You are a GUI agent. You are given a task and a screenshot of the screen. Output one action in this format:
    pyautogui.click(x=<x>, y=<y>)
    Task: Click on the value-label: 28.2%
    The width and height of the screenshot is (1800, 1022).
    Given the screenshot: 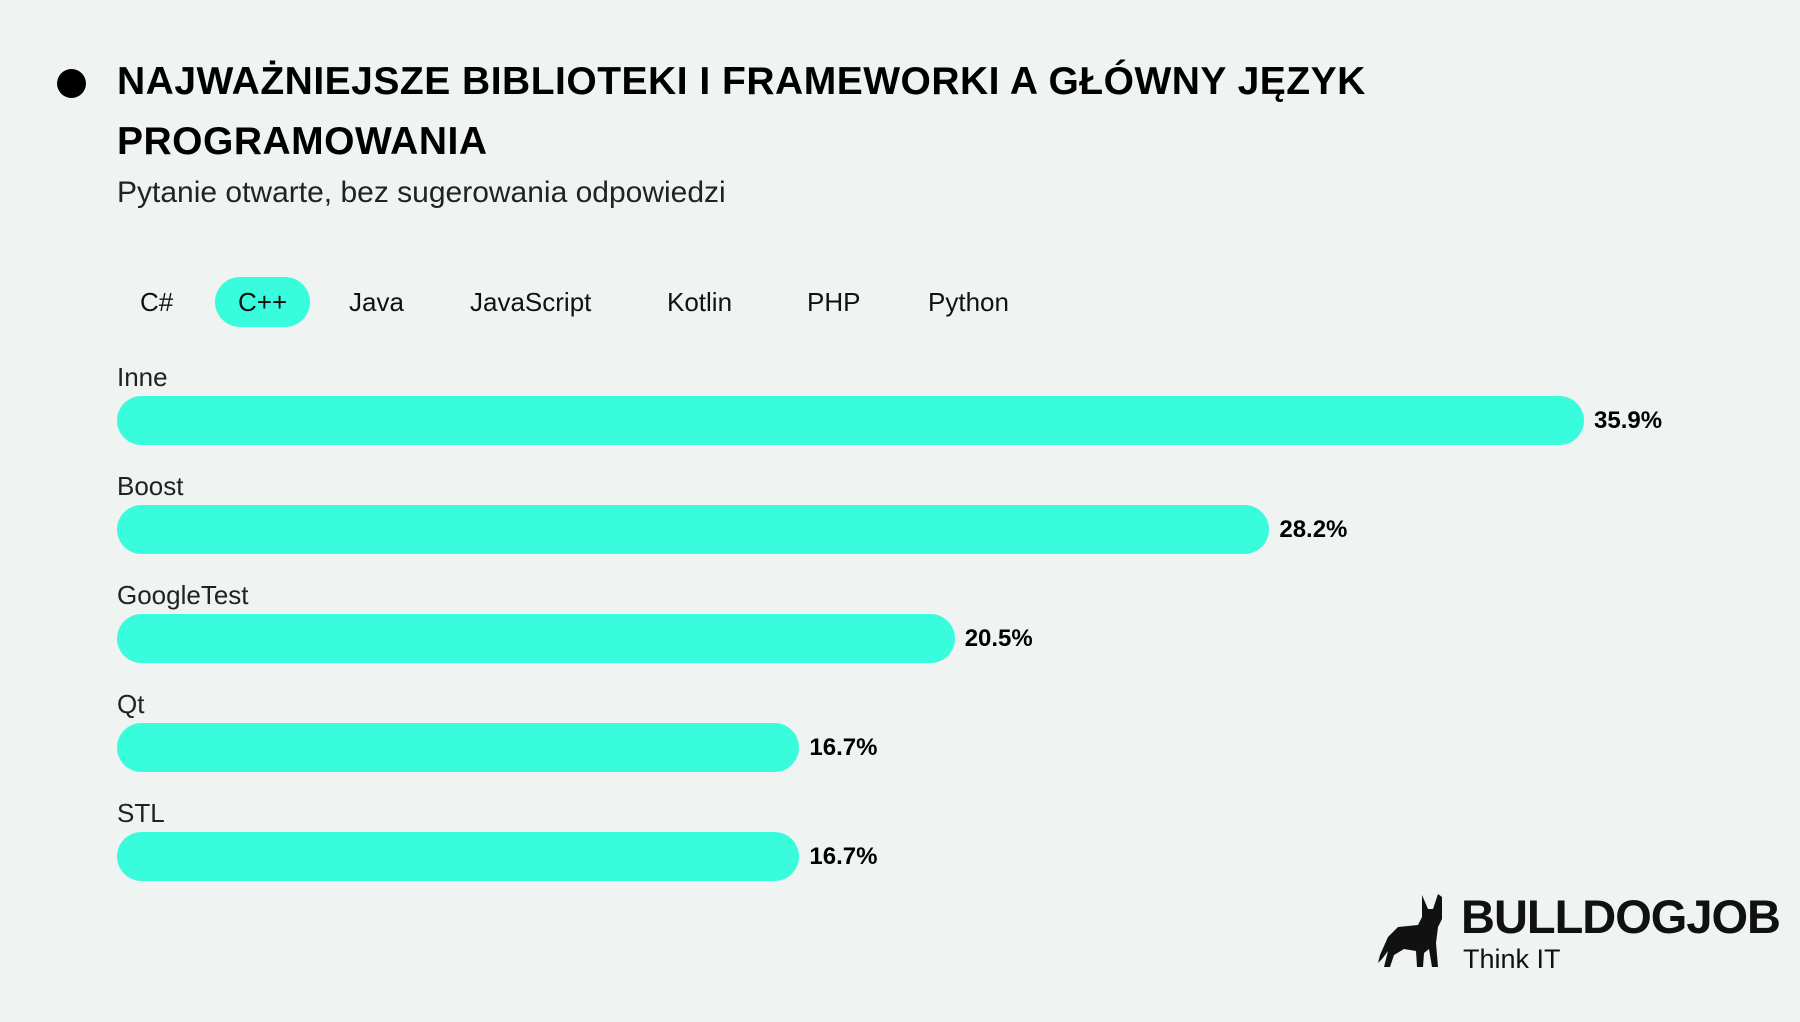 What is the action you would take?
    pyautogui.click(x=1313, y=529)
    